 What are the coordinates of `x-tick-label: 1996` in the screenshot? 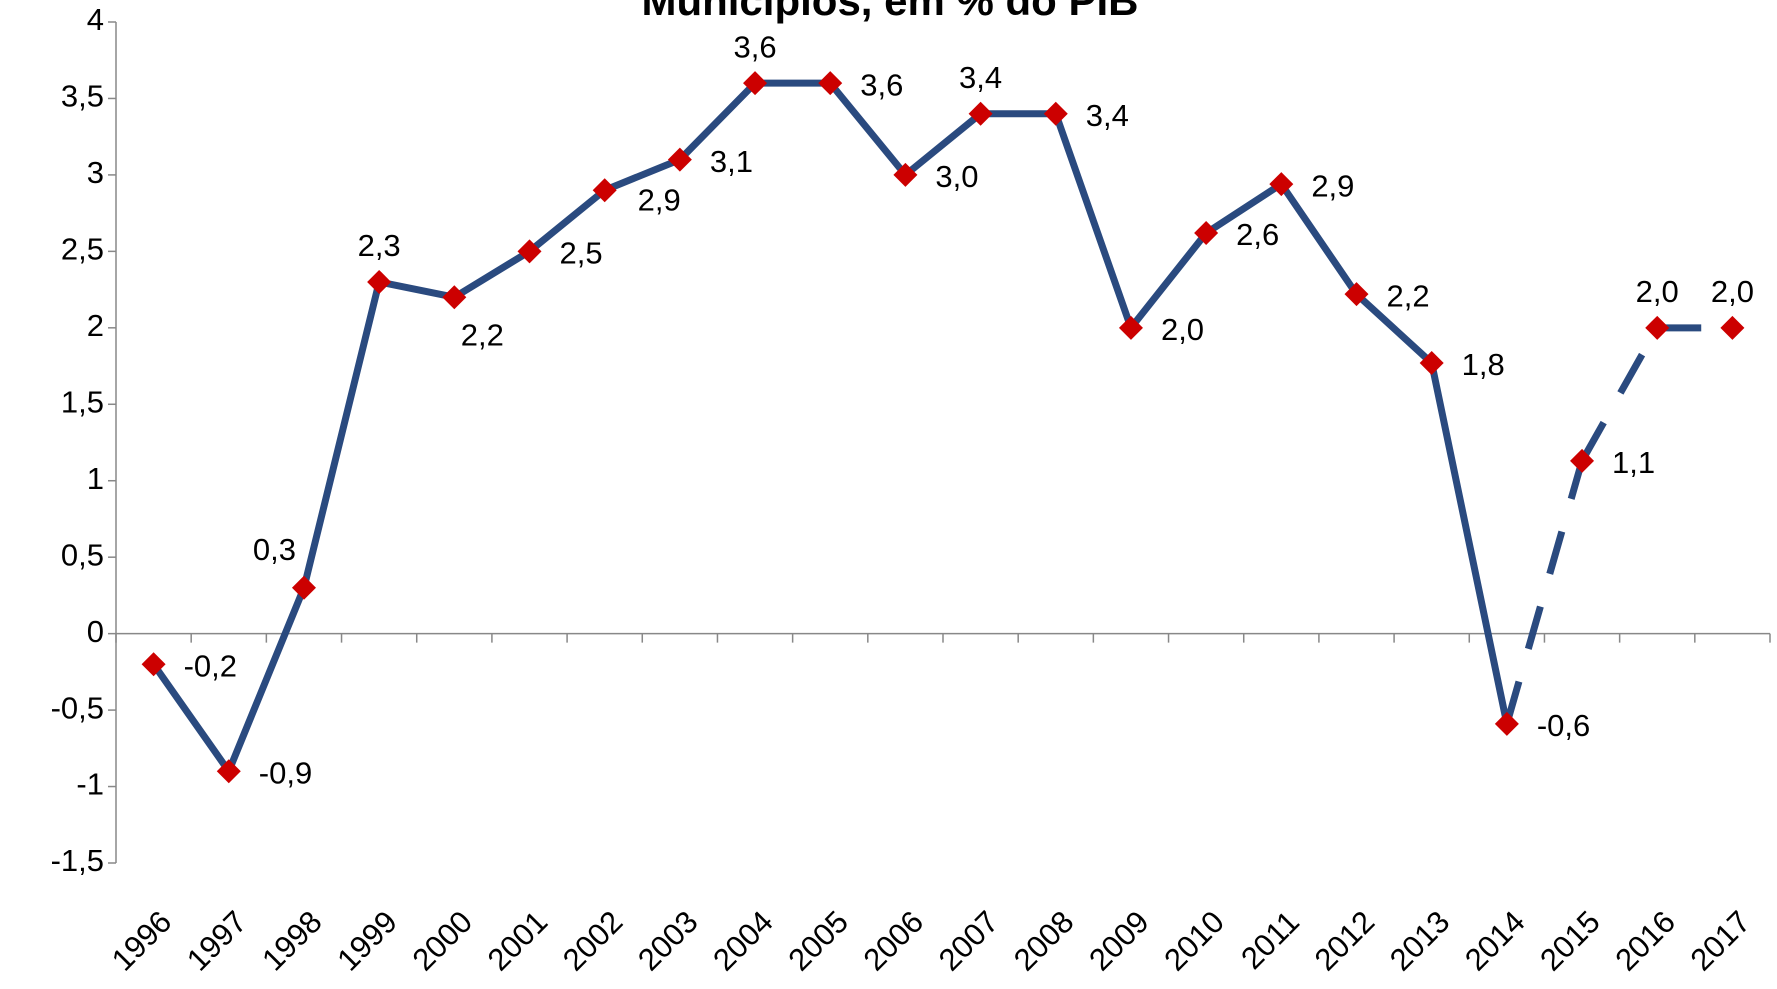 It's located at (142, 941).